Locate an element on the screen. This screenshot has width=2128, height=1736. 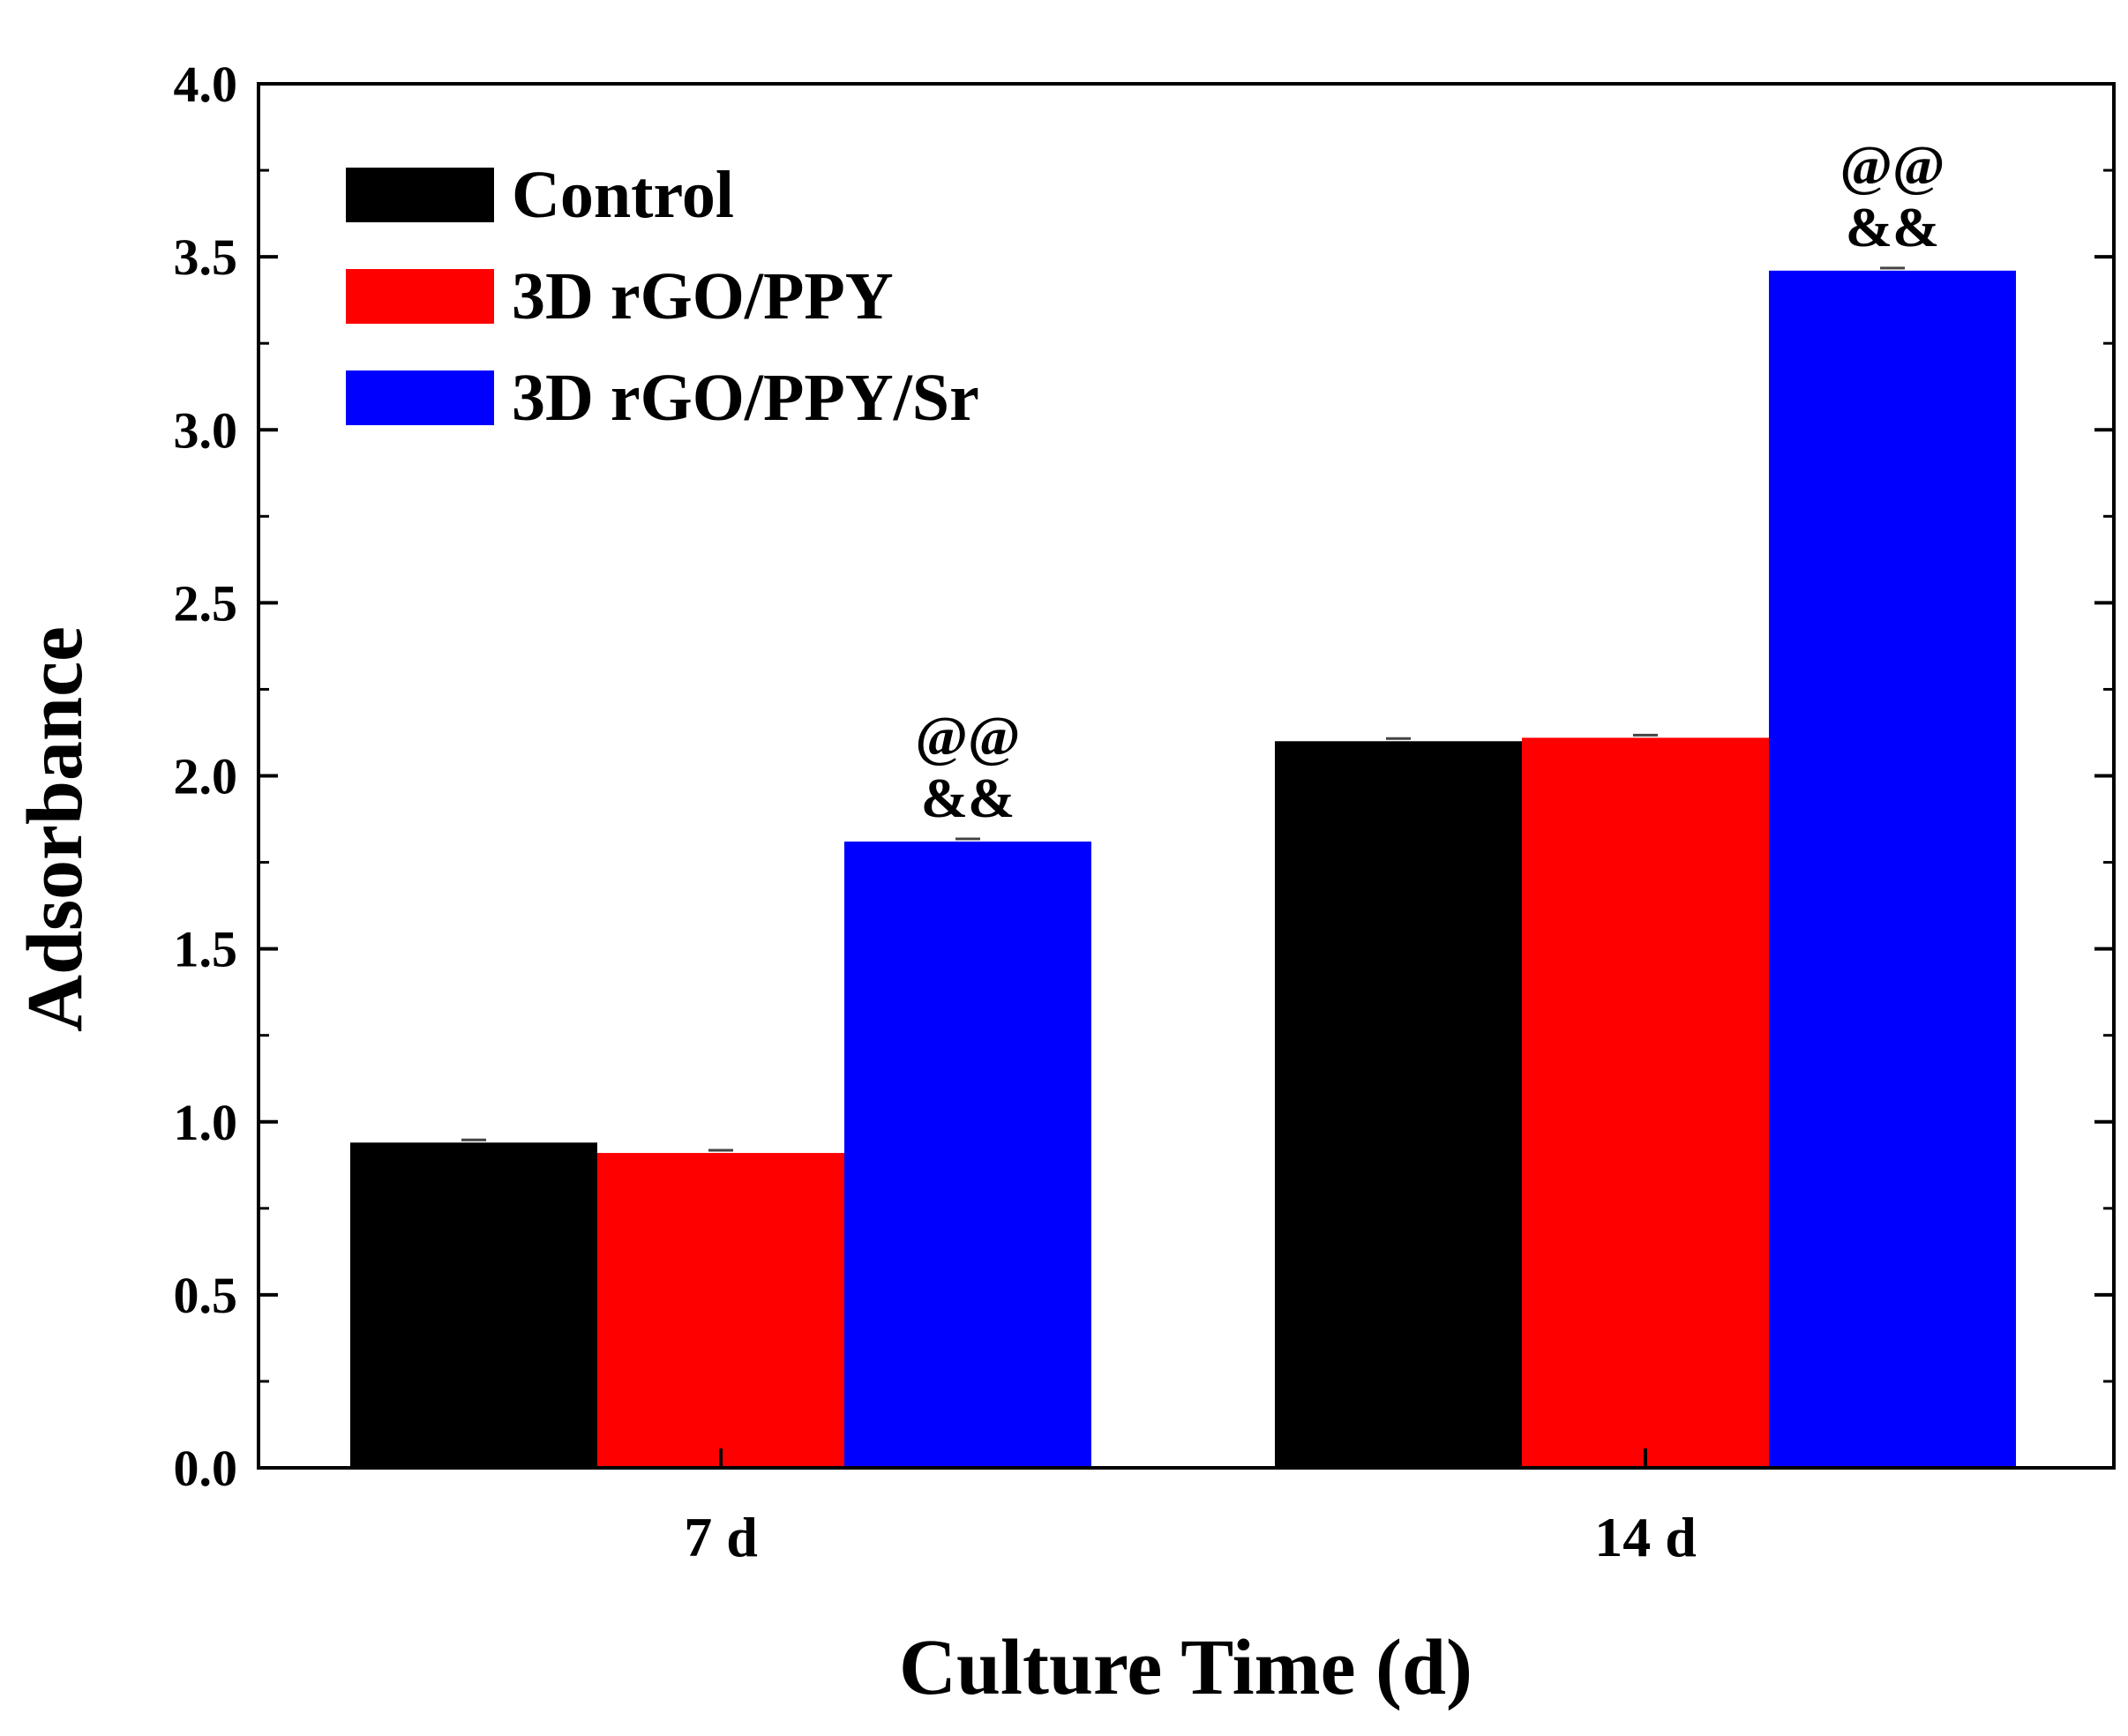
bar-3d-rgo-ppy-7-d is located at coordinates (720, 1310).